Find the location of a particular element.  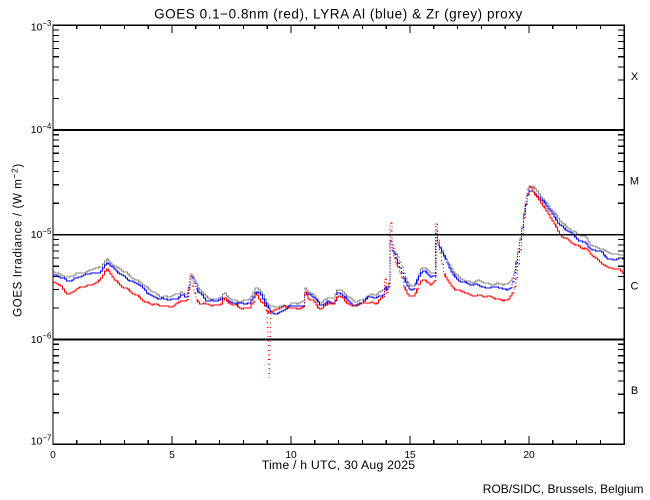

svg-text: 10⁻³ is located at coordinates (41, 26).